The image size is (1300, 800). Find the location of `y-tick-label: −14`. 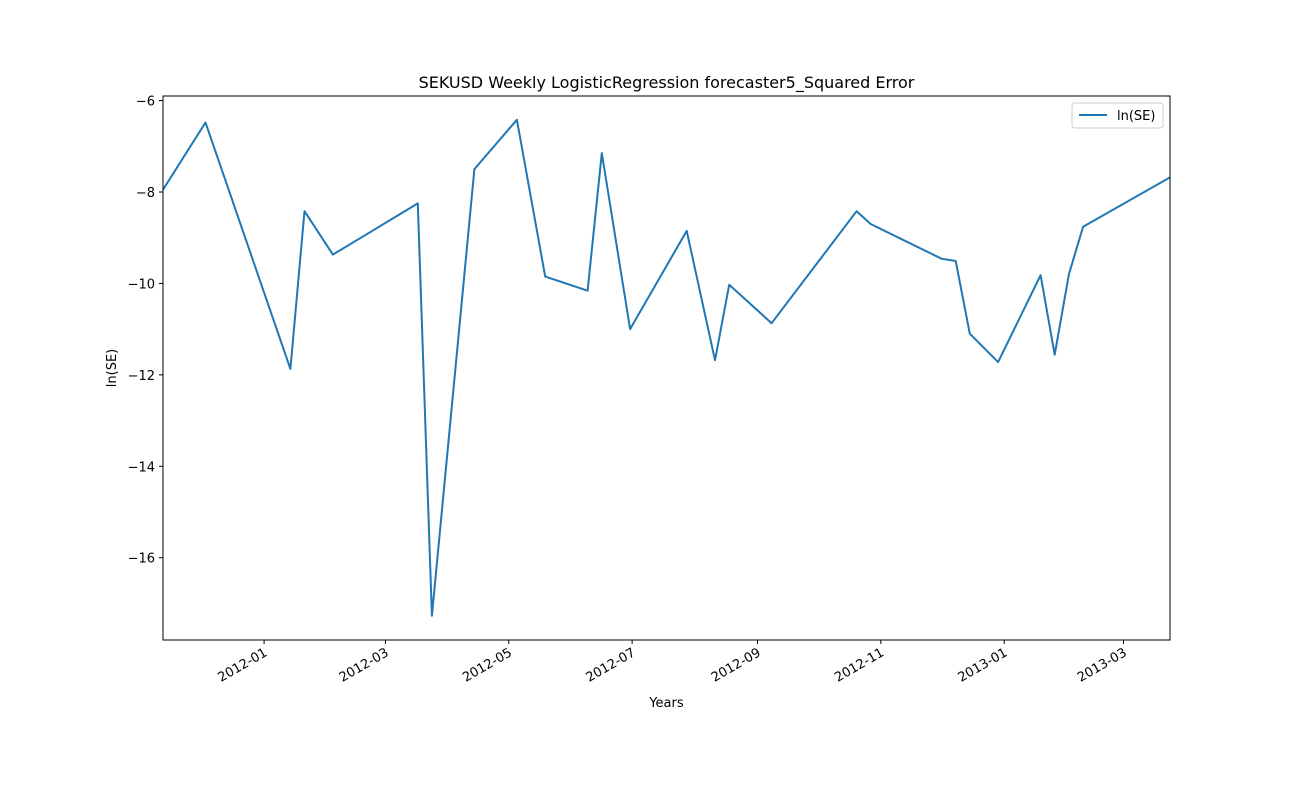

y-tick-label: −14 is located at coordinates (141, 467).